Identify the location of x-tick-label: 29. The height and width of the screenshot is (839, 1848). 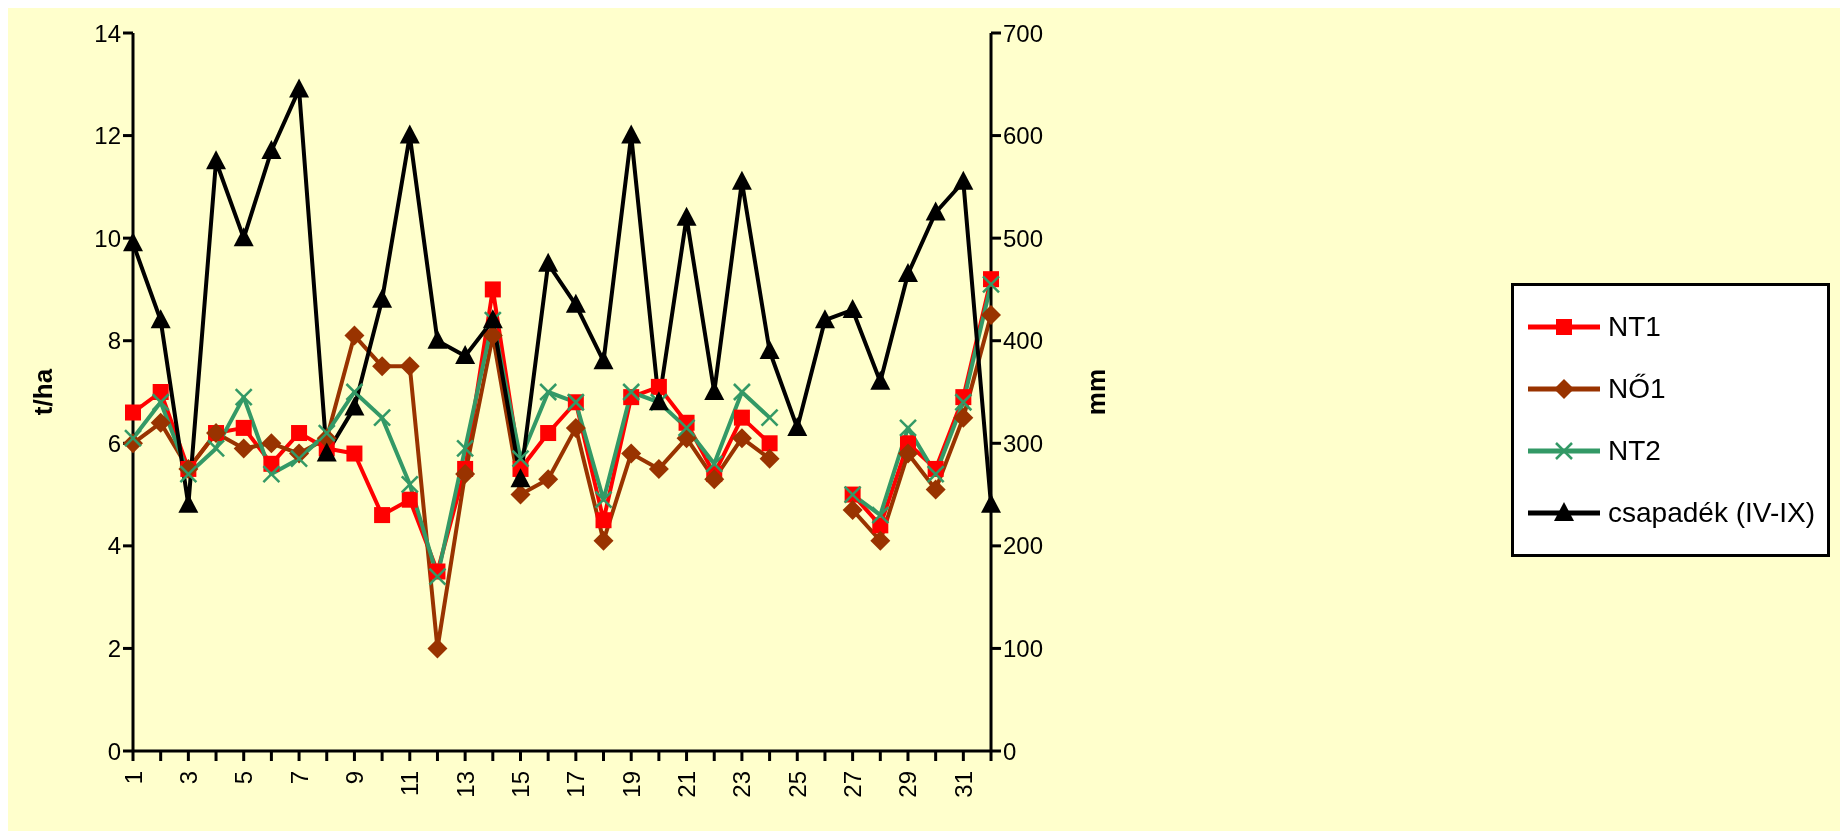
(908, 784).